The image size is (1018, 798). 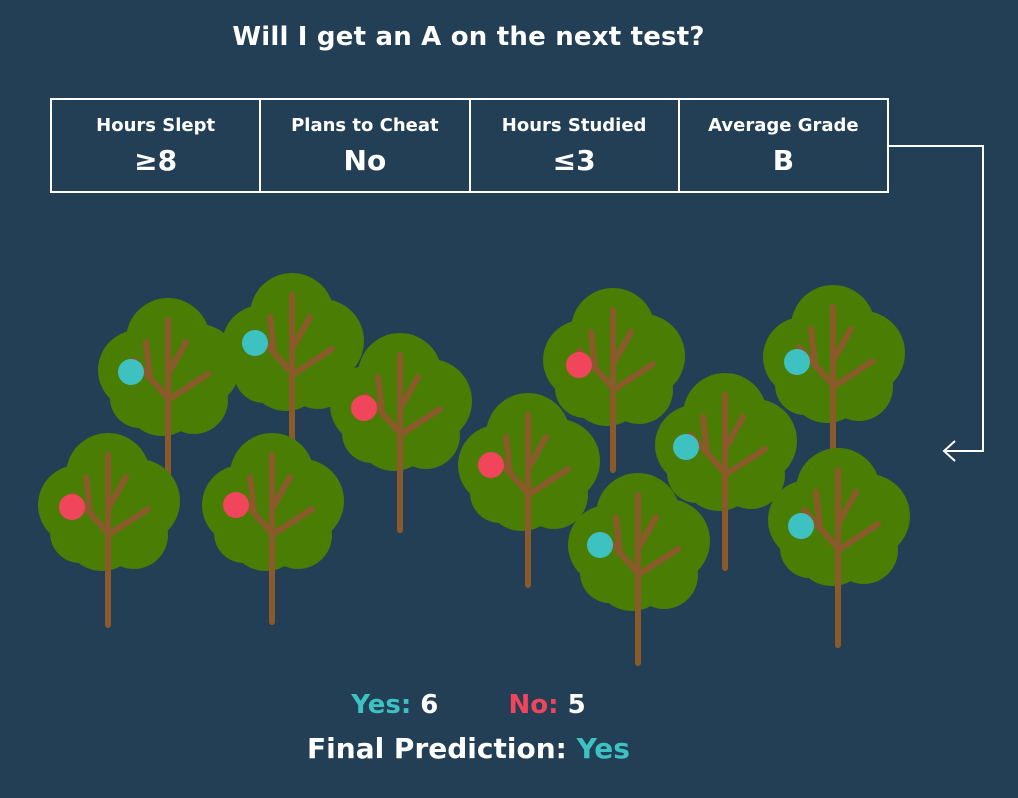 I want to click on final-prediction: Final Prediction: Yes, so click(x=468, y=748).